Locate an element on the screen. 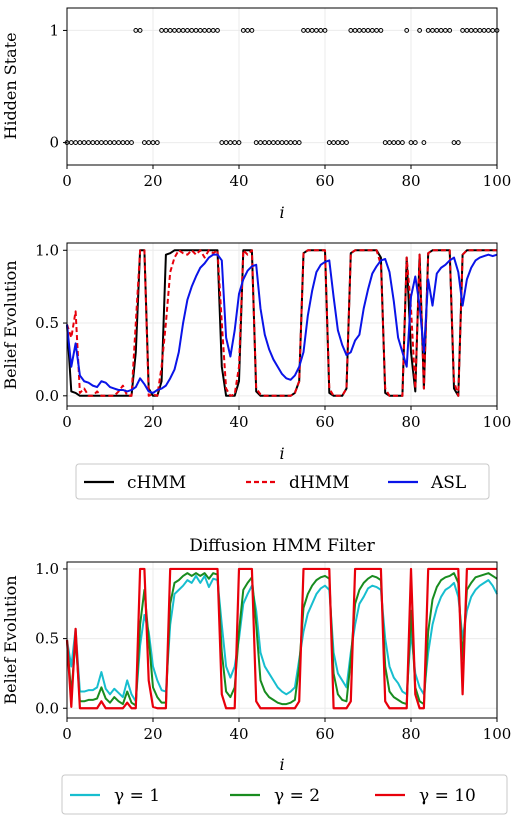 The height and width of the screenshot is (818, 512). legend: cHMM dHMM ASL is located at coordinates (282, 481).